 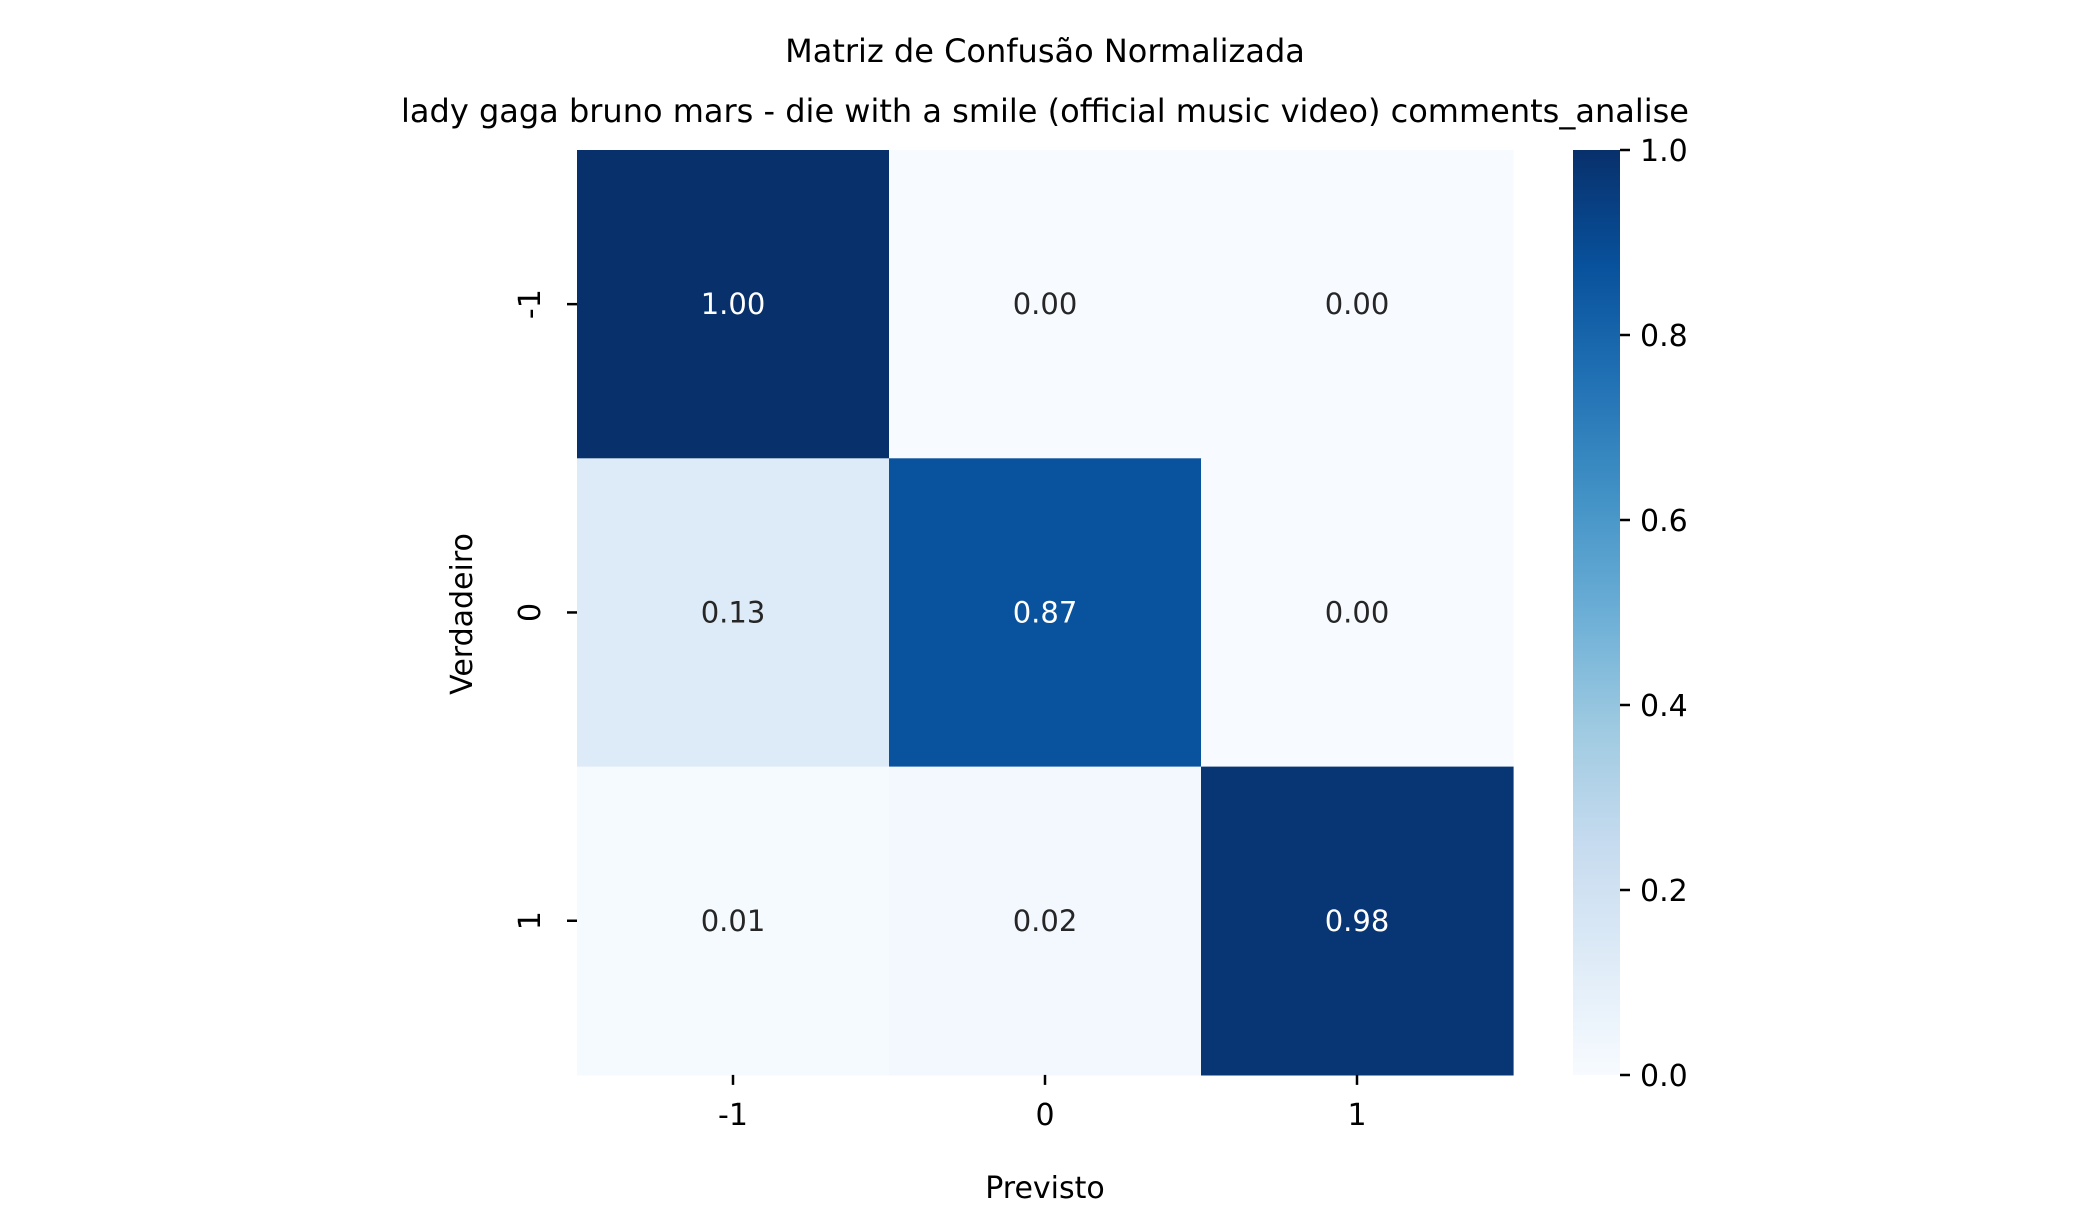 I want to click on x-tick-label: 0, so click(x=1044, y=1115).